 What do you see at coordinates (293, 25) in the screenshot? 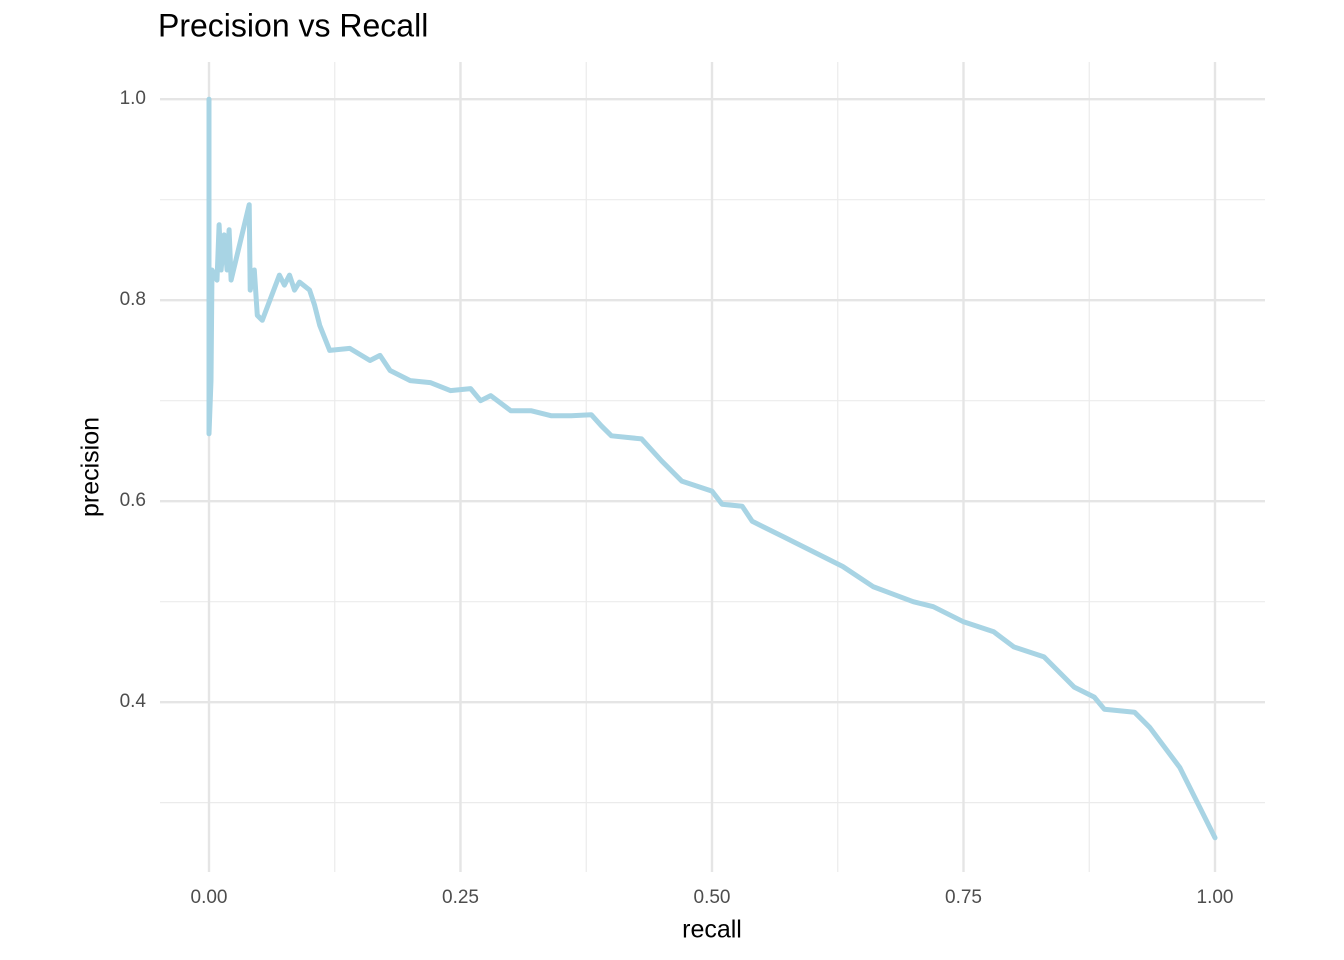
I see `chart-title: Precision vs Recall` at bounding box center [293, 25].